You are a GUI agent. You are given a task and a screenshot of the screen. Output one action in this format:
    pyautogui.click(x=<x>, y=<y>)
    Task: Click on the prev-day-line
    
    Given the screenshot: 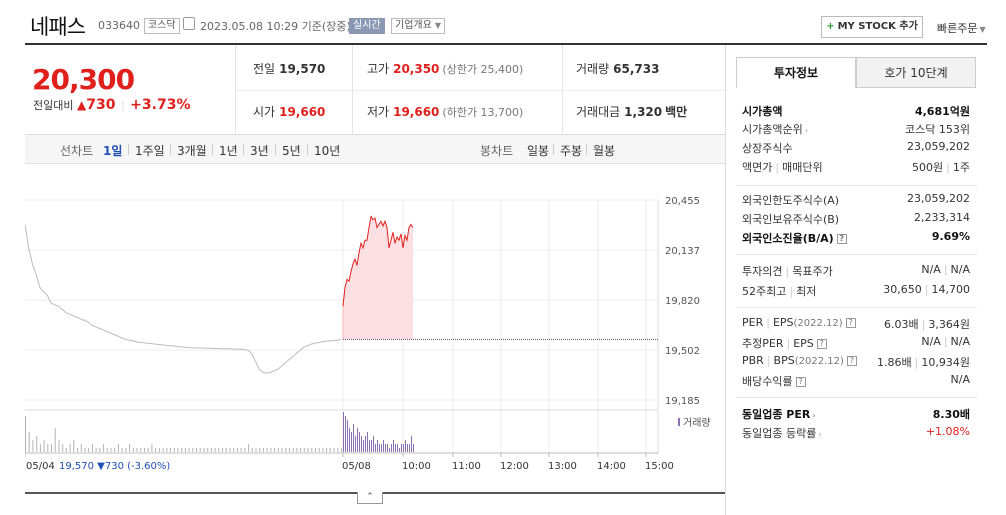 What is the action you would take?
    pyautogui.click(x=183, y=299)
    